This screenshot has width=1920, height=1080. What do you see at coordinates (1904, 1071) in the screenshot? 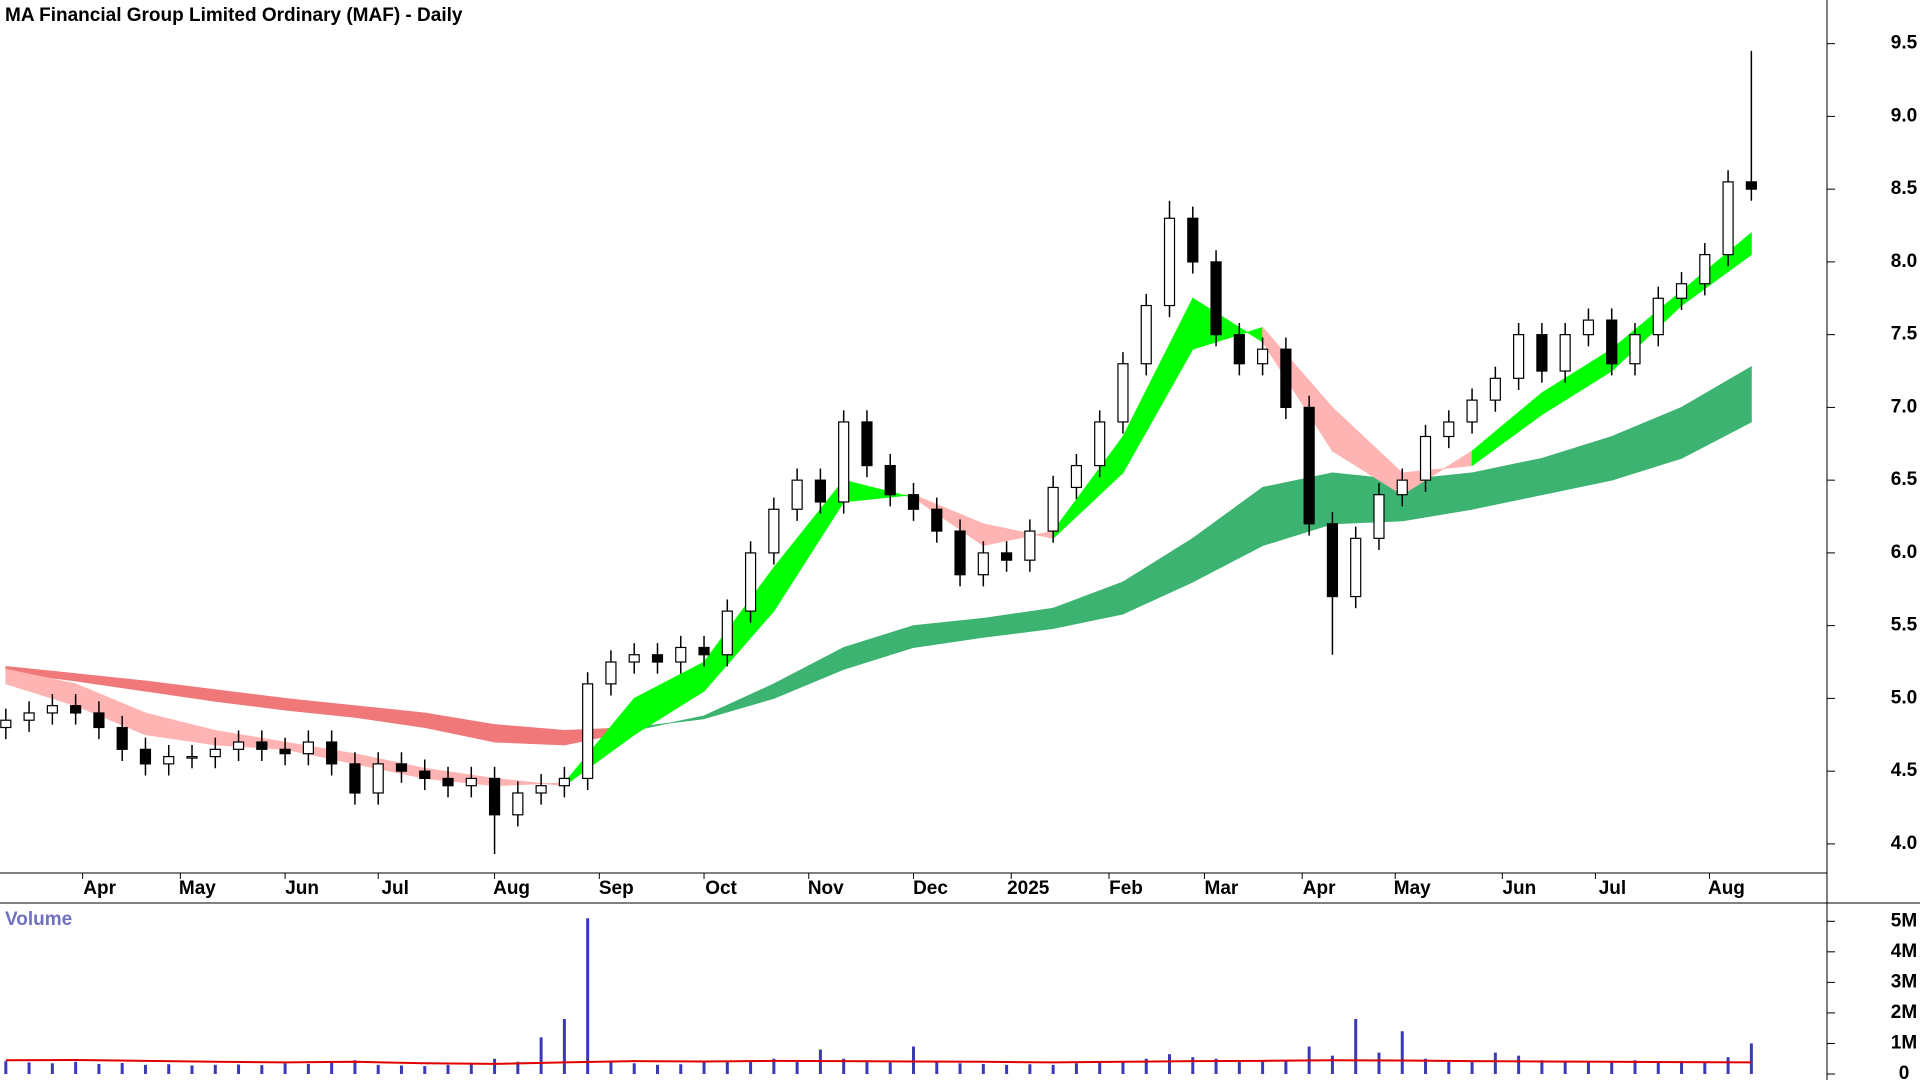
I see `volume-tick-label: 0` at bounding box center [1904, 1071].